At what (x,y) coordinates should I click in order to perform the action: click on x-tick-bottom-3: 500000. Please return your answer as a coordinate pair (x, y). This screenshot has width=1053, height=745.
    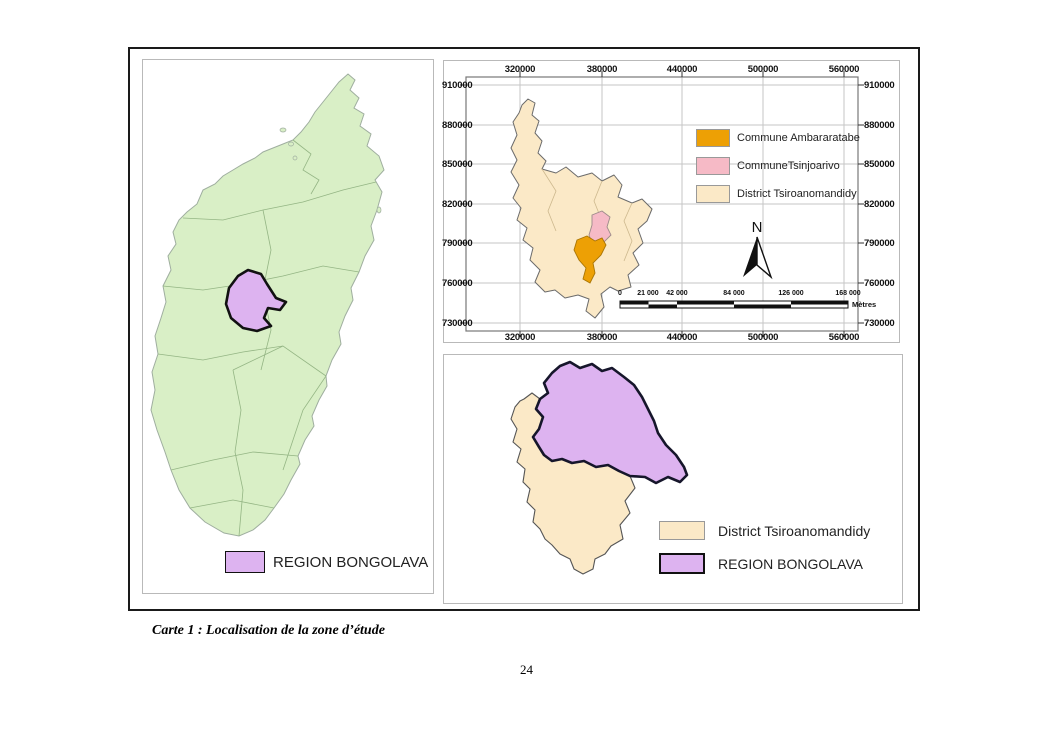
    Looking at the image, I should click on (763, 337).